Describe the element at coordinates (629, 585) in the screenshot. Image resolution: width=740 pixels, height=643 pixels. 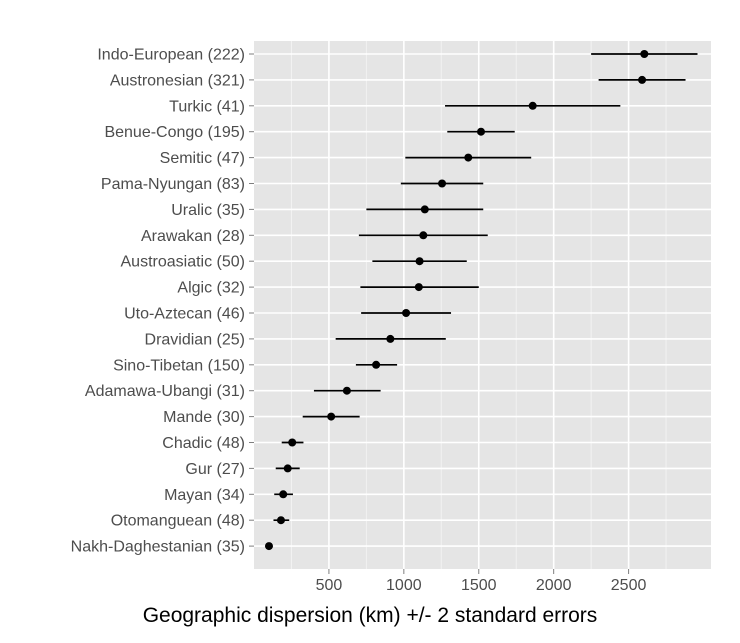
I see `x-tick-label: 2500` at that location.